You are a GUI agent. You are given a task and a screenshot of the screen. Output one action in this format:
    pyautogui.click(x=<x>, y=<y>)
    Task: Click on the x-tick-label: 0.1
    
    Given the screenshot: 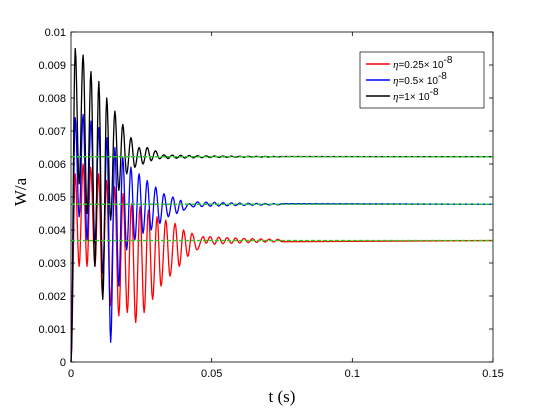 What is the action you would take?
    pyautogui.click(x=352, y=374)
    